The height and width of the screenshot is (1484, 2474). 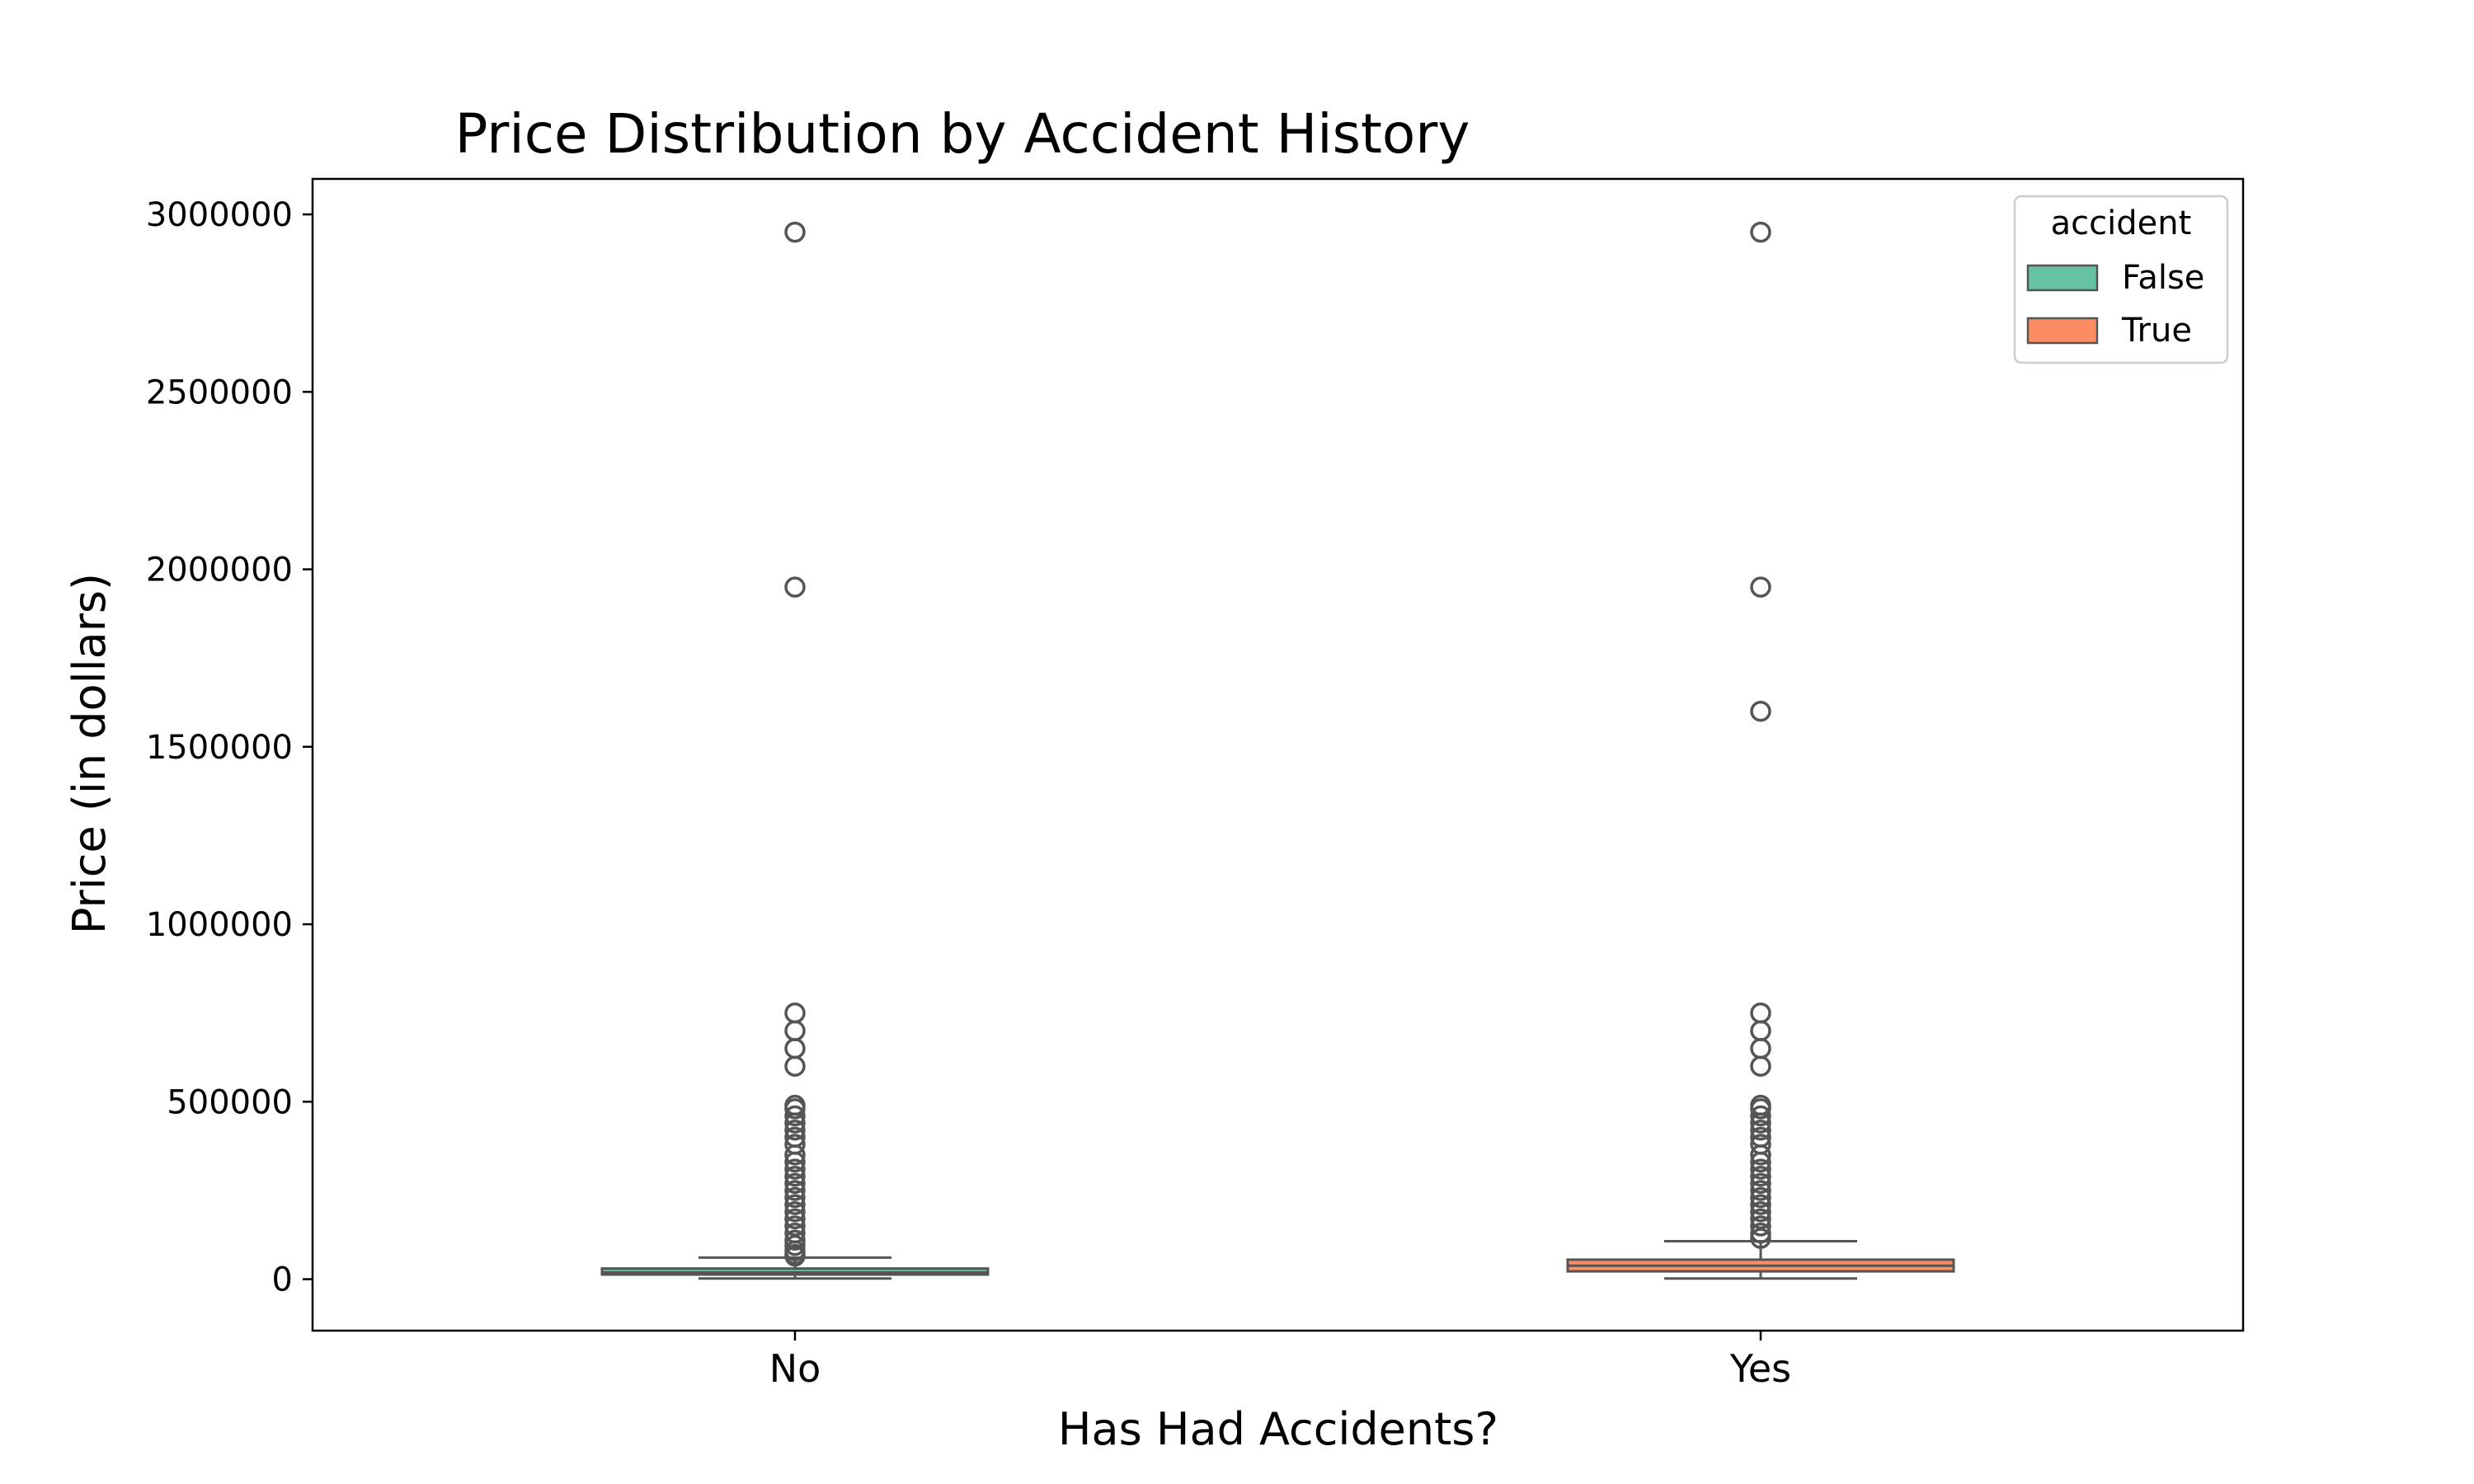 What do you see at coordinates (219, 925) in the screenshot?
I see `y-tick-label: 1000000` at bounding box center [219, 925].